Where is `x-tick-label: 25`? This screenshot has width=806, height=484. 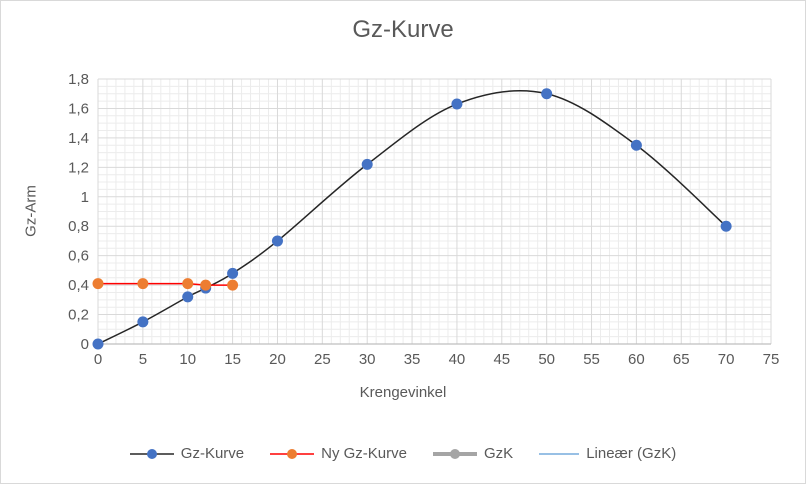 x-tick-label: 25 is located at coordinates (322, 359).